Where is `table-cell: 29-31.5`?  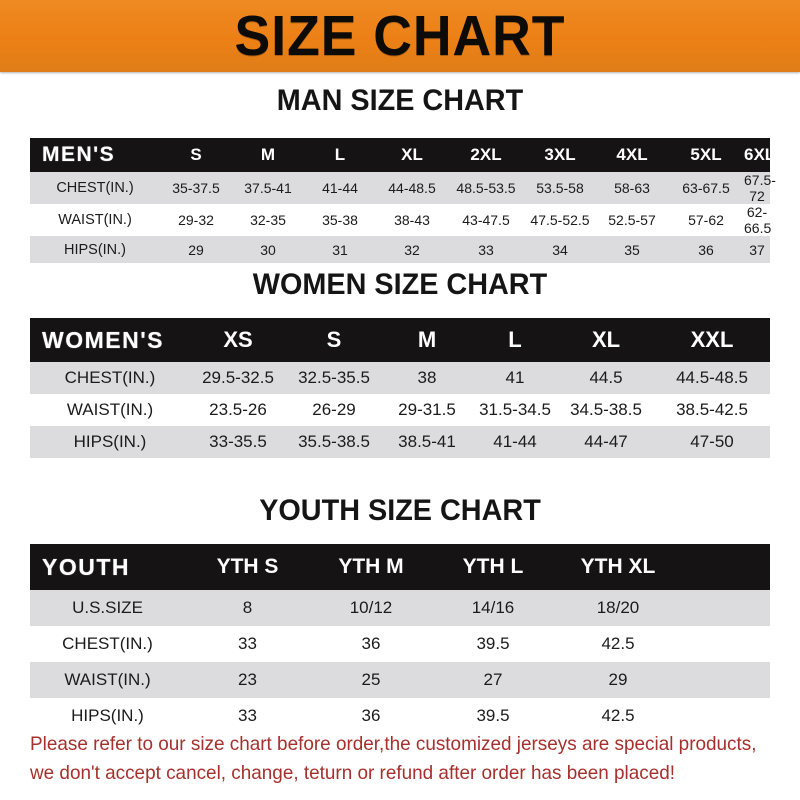
table-cell: 29-31.5 is located at coordinates (427, 409).